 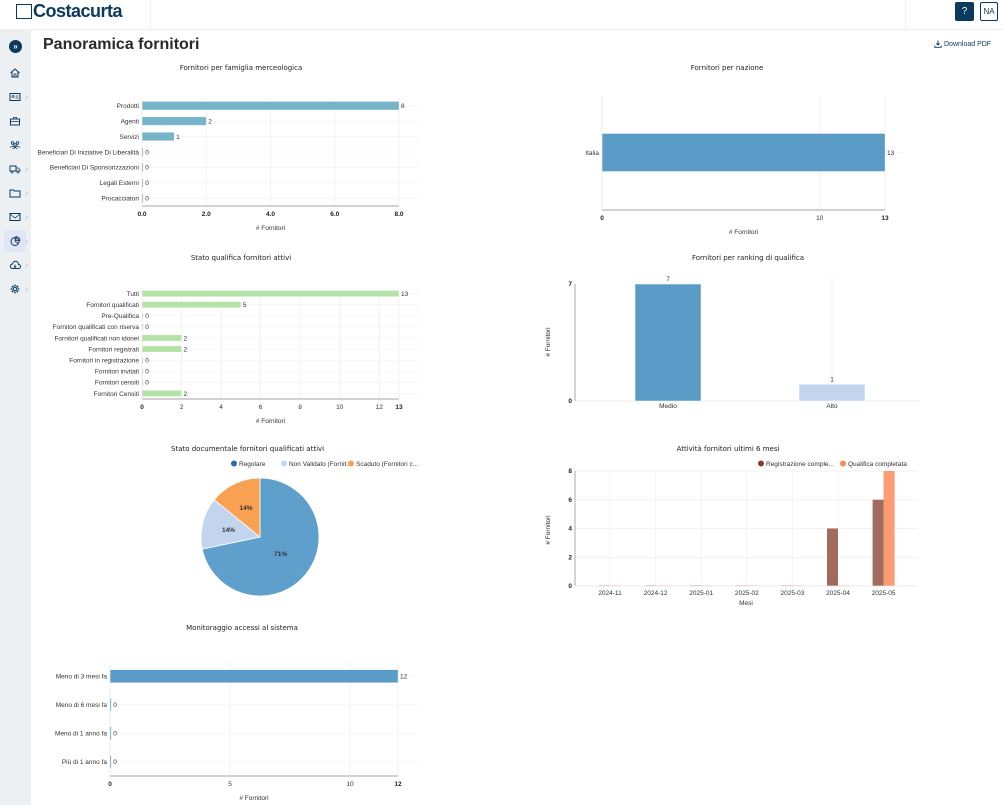 I want to click on expand-sidebar-button: », so click(x=15, y=46).